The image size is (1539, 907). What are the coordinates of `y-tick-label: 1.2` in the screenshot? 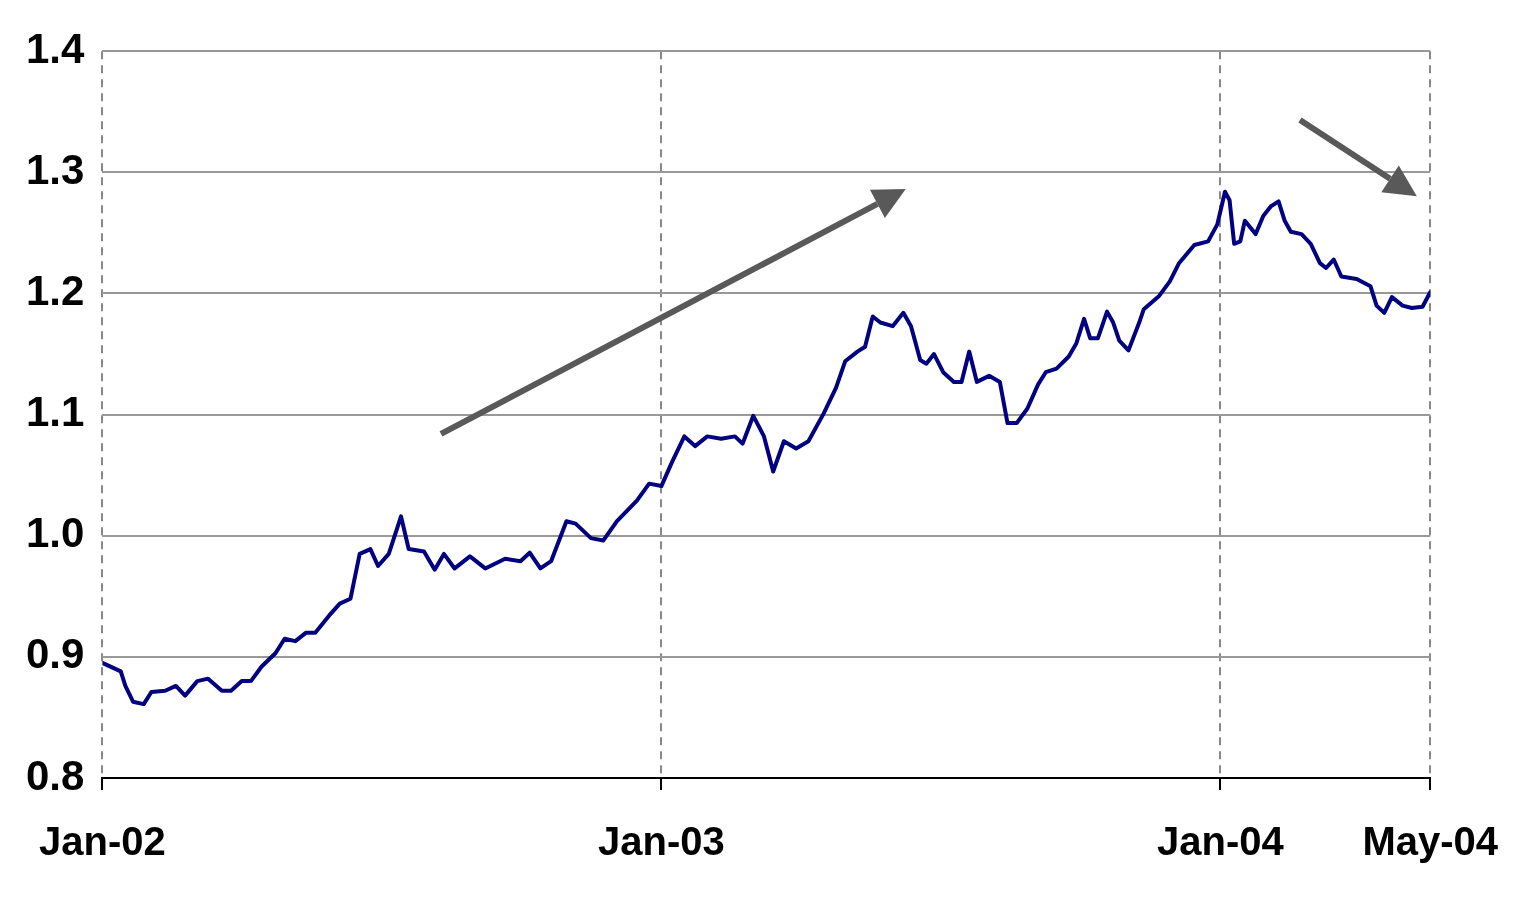 It's located at (55, 291).